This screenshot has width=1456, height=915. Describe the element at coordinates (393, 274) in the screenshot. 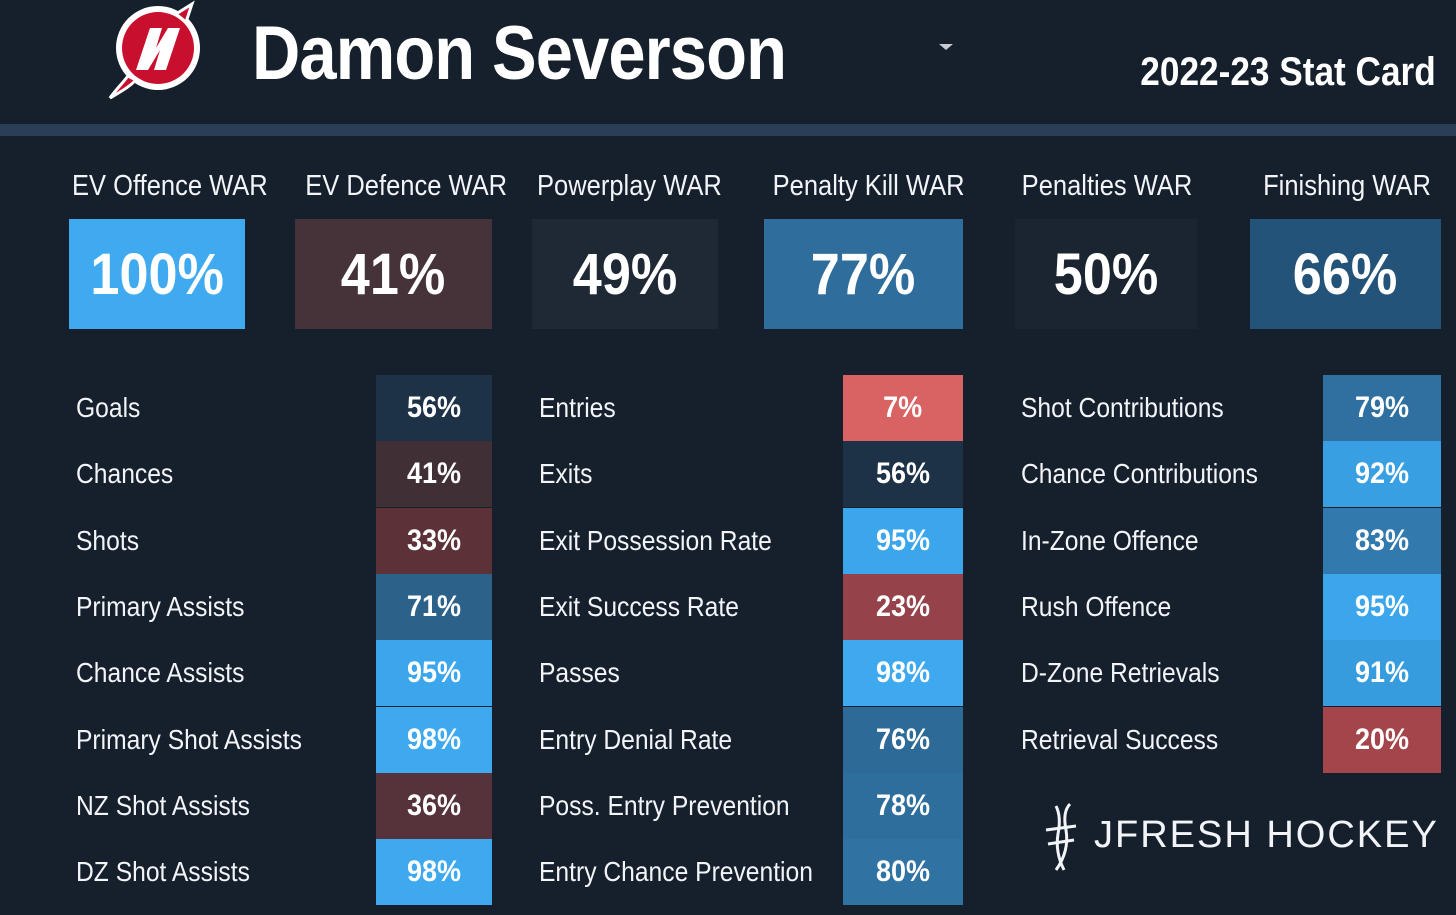

I see `war-value-ev-defence: 41%` at that location.